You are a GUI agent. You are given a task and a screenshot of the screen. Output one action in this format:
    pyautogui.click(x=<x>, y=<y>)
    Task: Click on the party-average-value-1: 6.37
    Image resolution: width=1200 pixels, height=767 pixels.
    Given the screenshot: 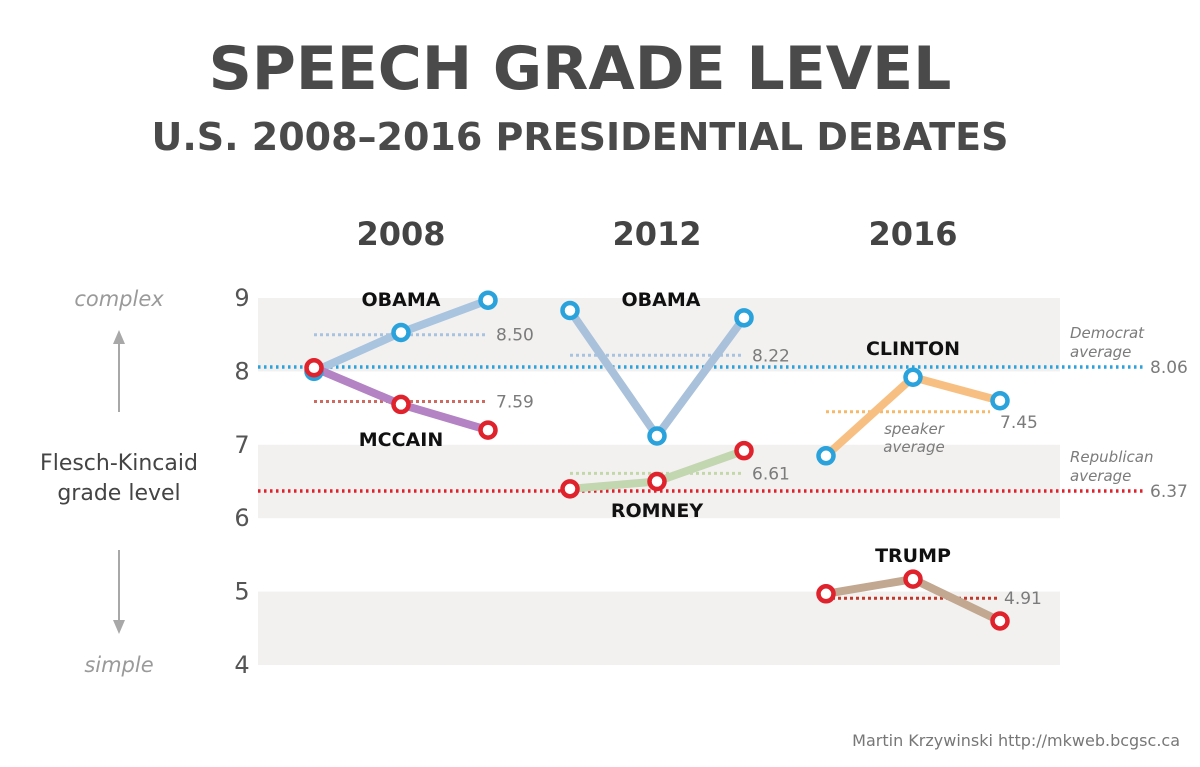 What is the action you would take?
    pyautogui.click(x=1169, y=492)
    